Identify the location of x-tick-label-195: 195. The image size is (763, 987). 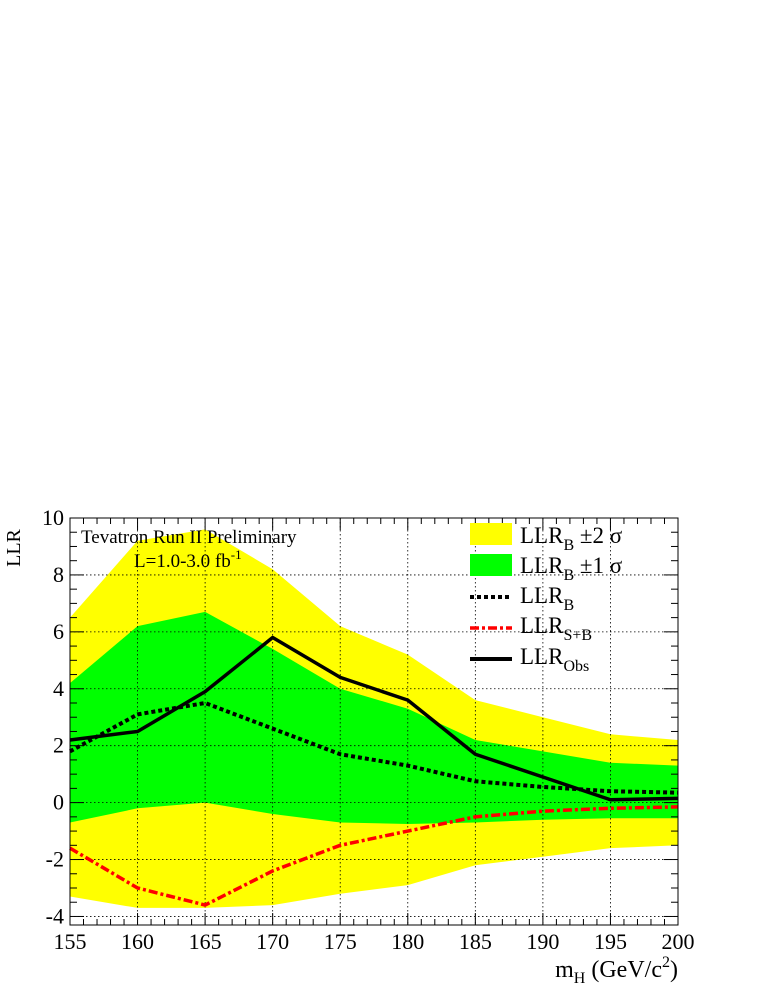
(610, 941).